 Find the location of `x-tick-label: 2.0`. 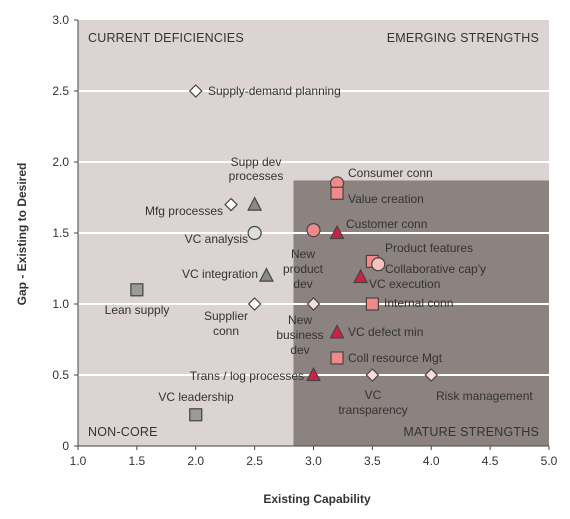

x-tick-label: 2.0 is located at coordinates (195, 461).